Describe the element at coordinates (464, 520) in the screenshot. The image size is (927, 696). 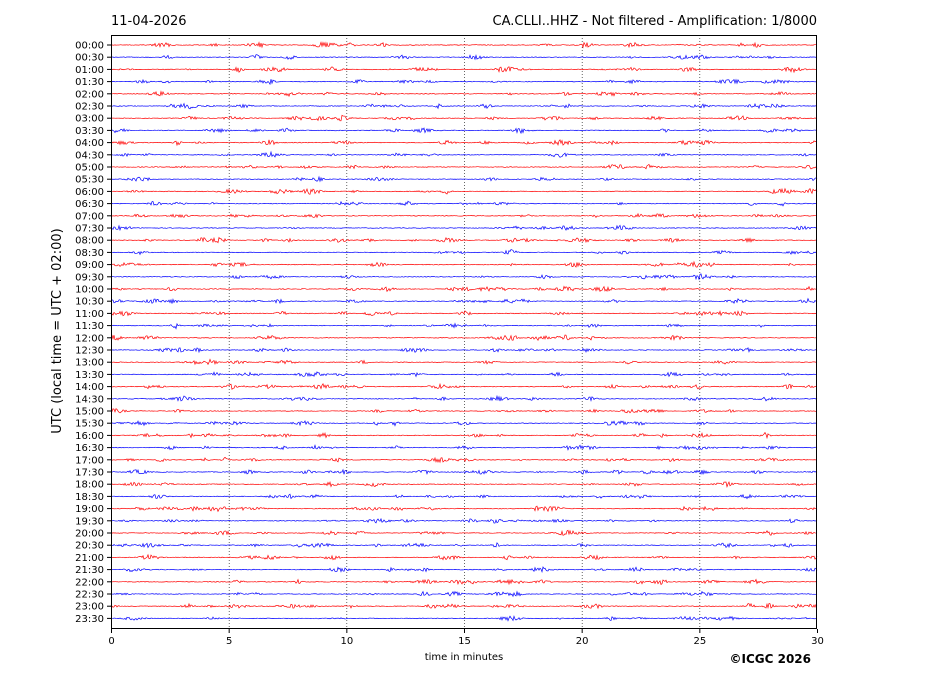
I see `trace-1930` at that location.